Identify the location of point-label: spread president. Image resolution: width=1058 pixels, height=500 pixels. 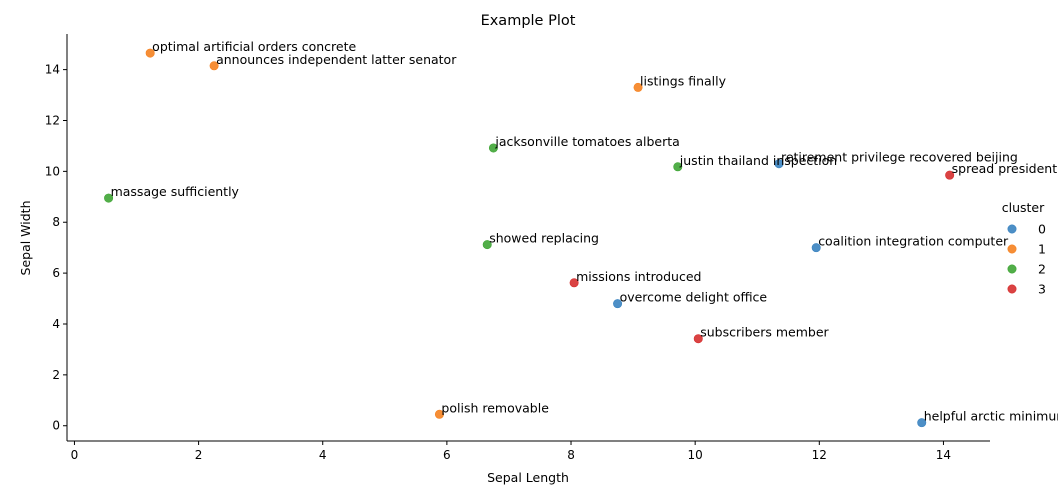
(1005, 168).